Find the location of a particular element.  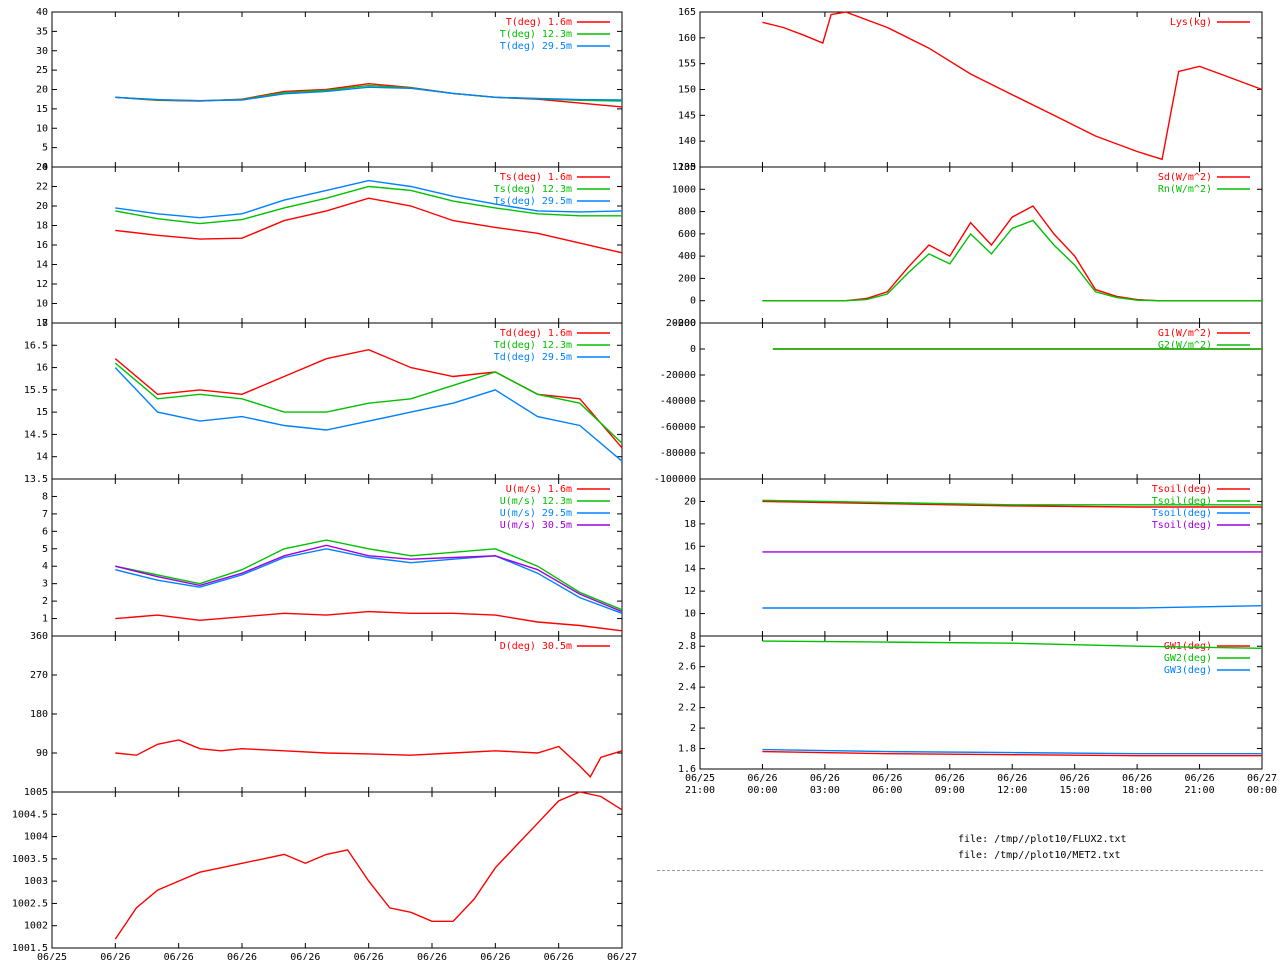

y-tick-label: 16 is located at coordinates (42, 245).